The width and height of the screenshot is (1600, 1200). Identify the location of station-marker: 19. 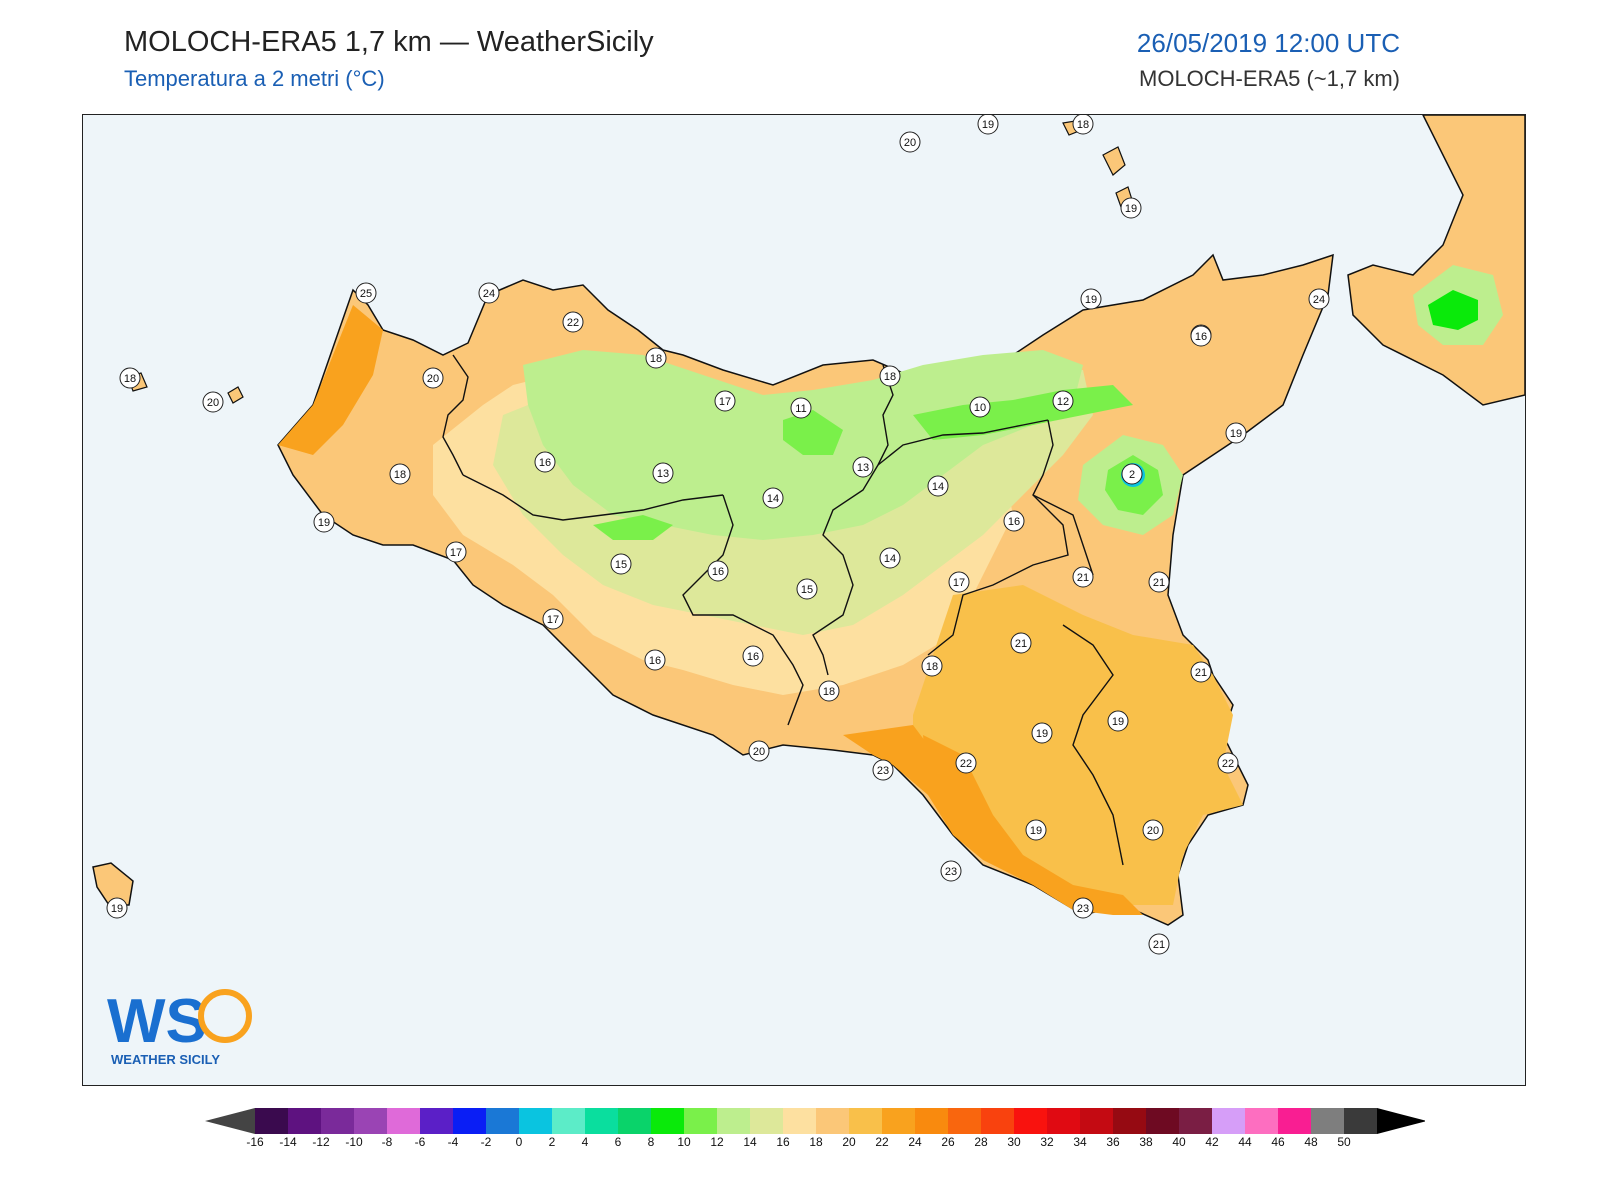
(1236, 433).